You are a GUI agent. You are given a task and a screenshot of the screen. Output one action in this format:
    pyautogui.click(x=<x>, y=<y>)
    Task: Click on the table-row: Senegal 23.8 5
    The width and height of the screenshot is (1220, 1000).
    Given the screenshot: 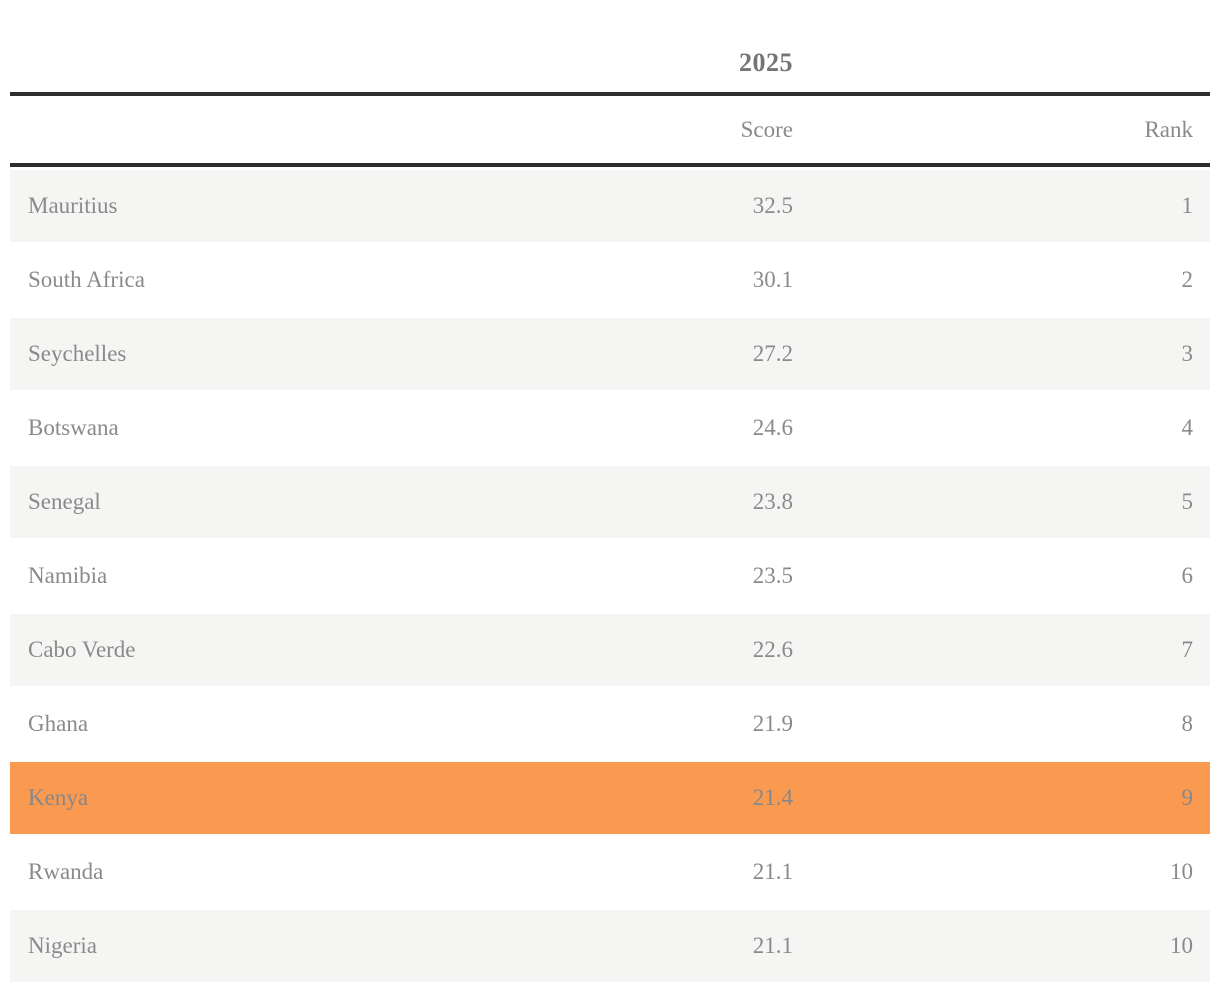 What is the action you would take?
    pyautogui.click(x=610, y=502)
    